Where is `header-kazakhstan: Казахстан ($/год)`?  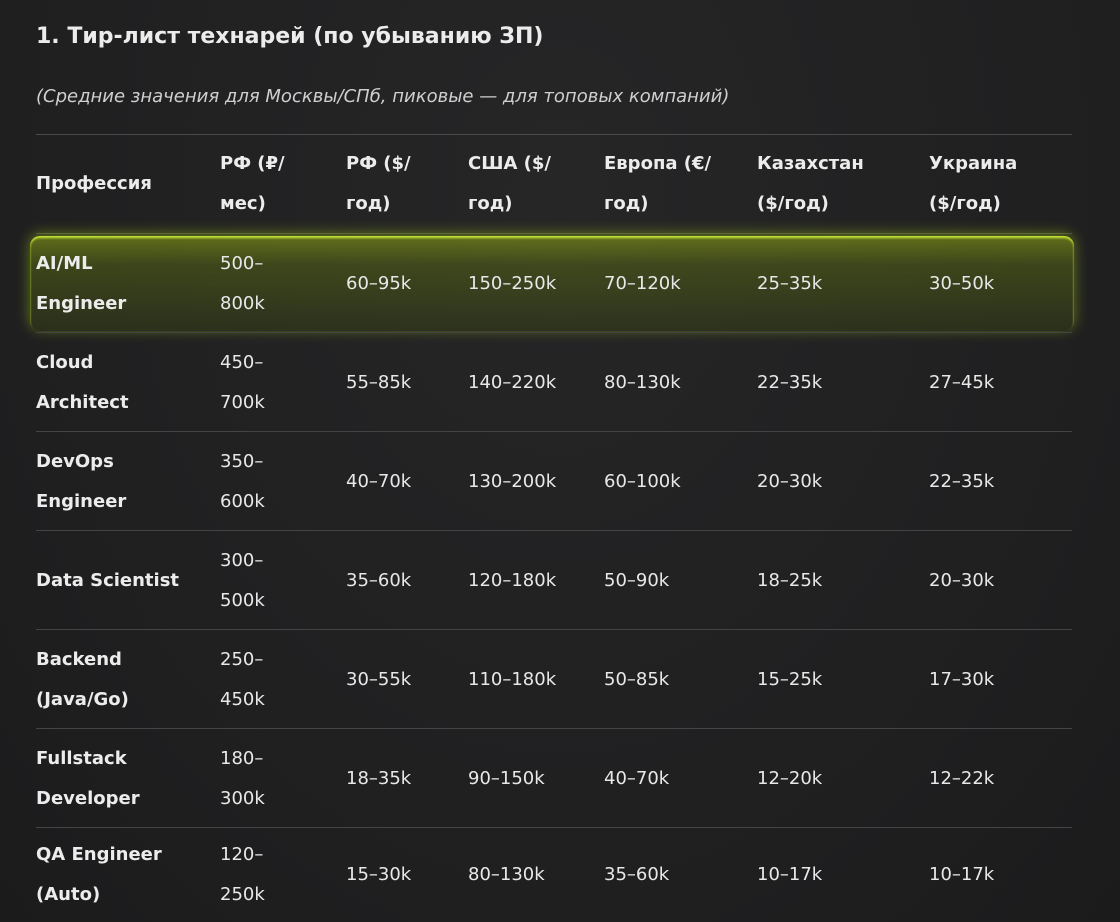 header-kazakhstan: Казахстан ($/год) is located at coordinates (810, 183).